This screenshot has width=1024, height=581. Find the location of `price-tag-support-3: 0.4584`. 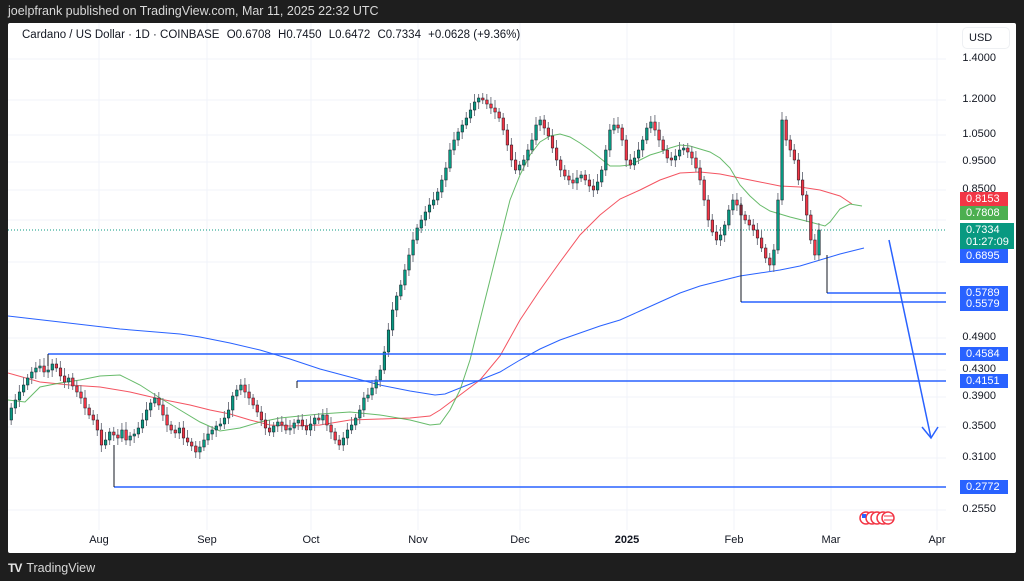

price-tag-support-3: 0.4584 is located at coordinates (984, 354).